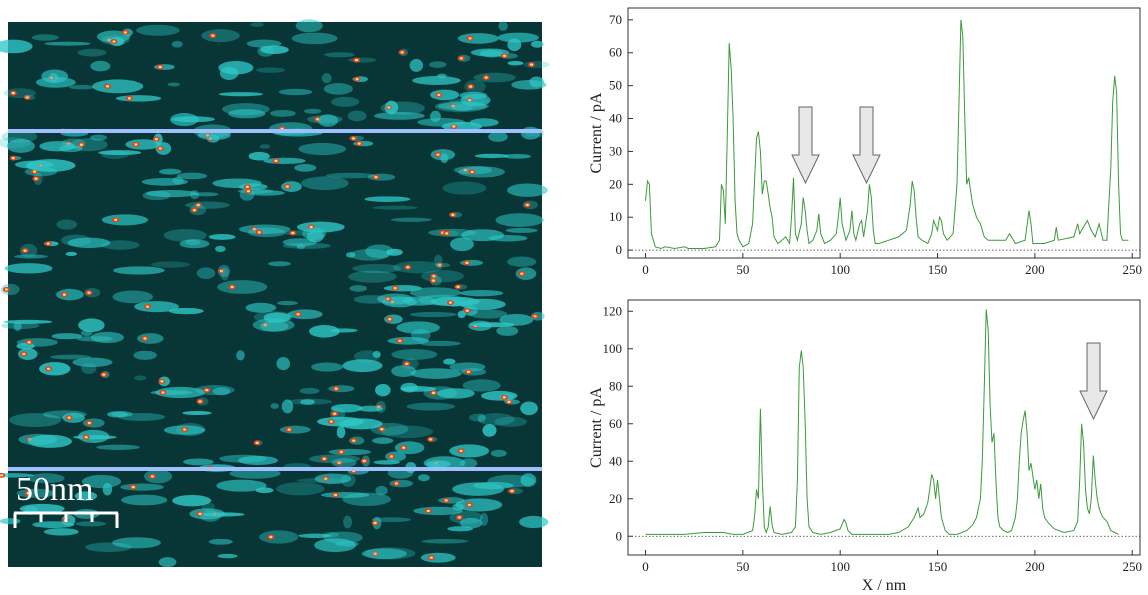  Describe the element at coordinates (615, 385) in the screenshot. I see `y-tick-label: 80` at that location.